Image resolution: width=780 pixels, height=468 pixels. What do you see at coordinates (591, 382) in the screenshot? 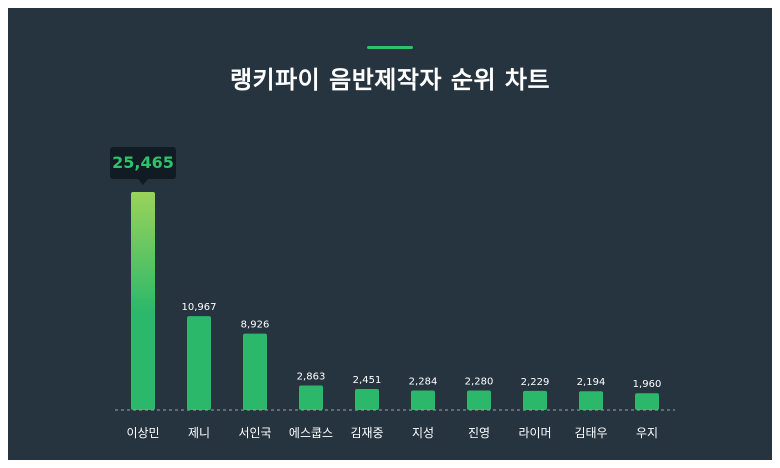
I see `bar-value-label: 2,194` at bounding box center [591, 382].